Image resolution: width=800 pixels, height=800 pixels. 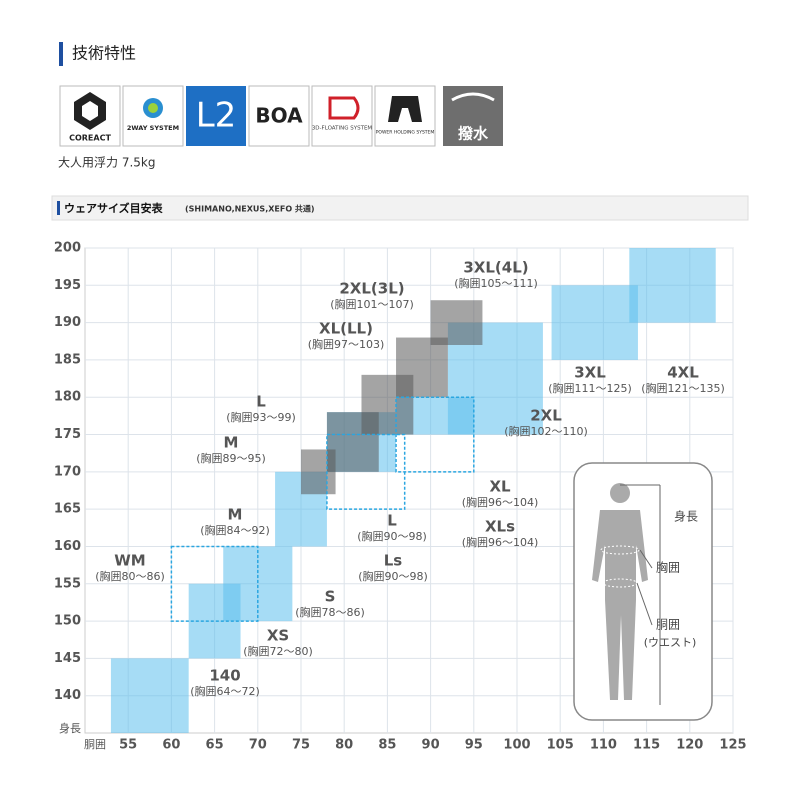 What do you see at coordinates (67, 583) in the screenshot?
I see `y-tick-label: 155` at bounding box center [67, 583].